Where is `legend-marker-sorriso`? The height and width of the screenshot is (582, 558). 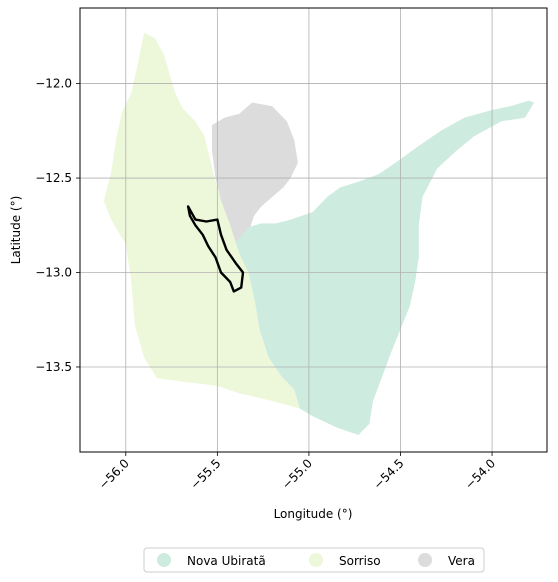 legend-marker-sorriso is located at coordinates (316, 560).